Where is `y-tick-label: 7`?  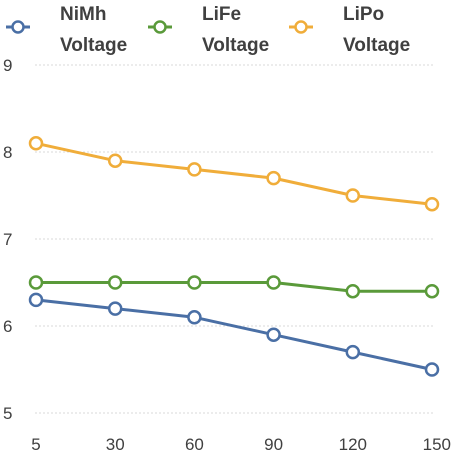 y-tick-label: 7 is located at coordinates (7, 239).